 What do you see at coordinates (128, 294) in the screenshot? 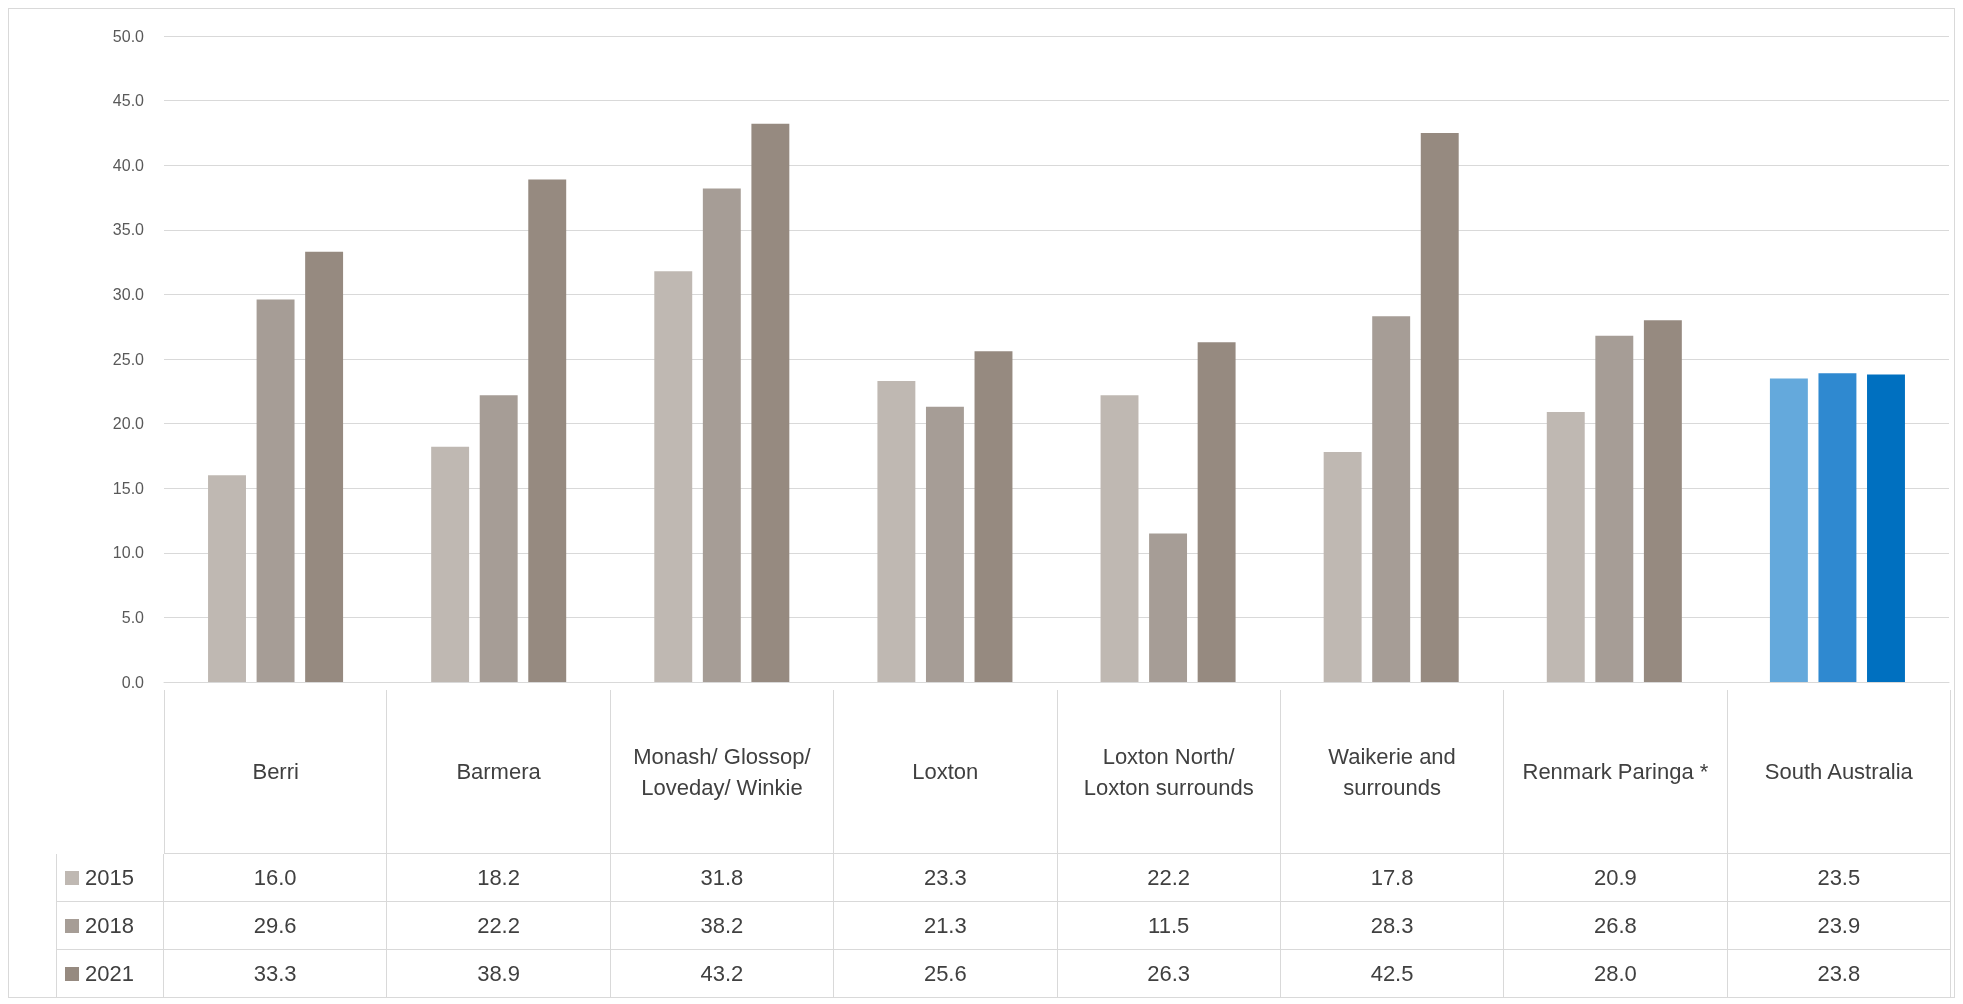
I see `y-tick-label: 30.0` at bounding box center [128, 294].